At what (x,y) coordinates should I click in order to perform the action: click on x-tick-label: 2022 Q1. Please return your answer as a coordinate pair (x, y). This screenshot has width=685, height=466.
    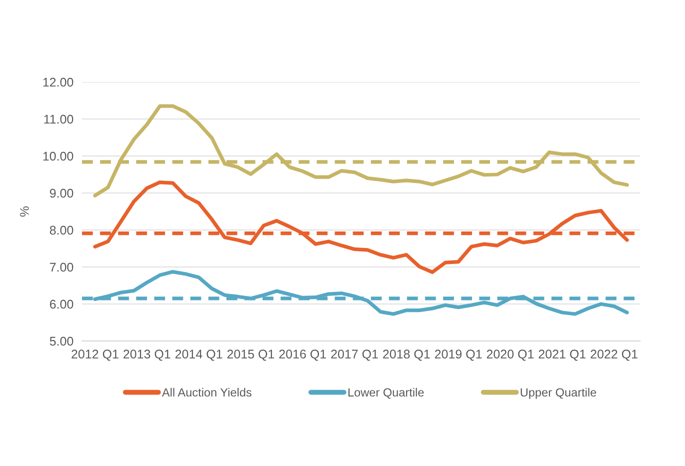
    Looking at the image, I should click on (614, 355).